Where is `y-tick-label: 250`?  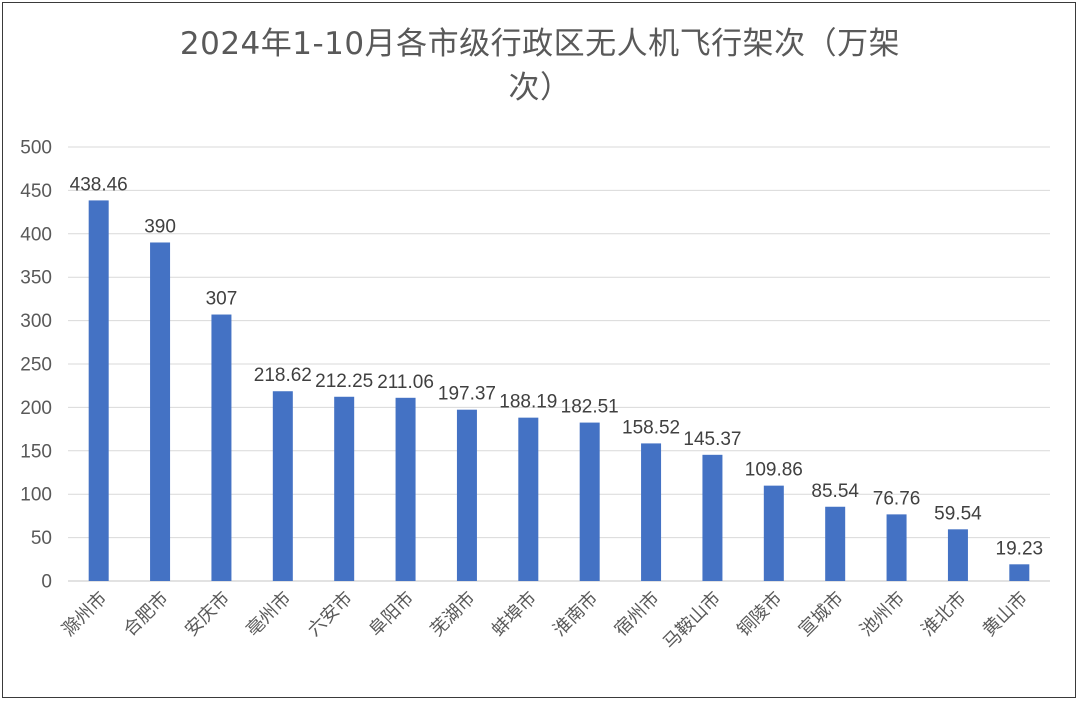
y-tick-label: 250 is located at coordinates (36, 365).